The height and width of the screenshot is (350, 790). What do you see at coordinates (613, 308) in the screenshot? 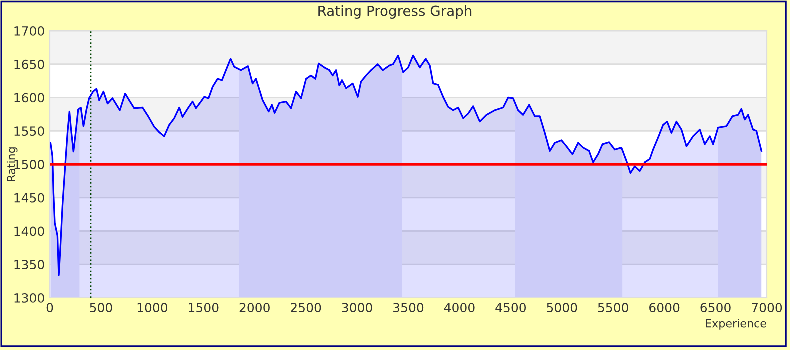
I see `x-tick-label: 5500` at bounding box center [613, 308].